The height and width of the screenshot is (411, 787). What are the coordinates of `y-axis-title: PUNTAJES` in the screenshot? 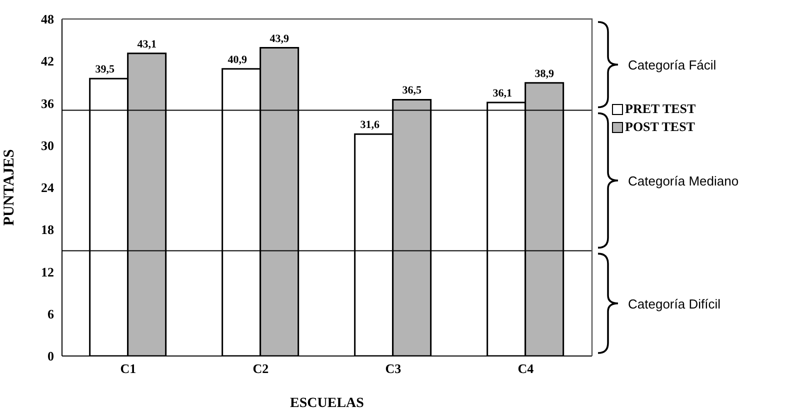 It's located at (9, 187).